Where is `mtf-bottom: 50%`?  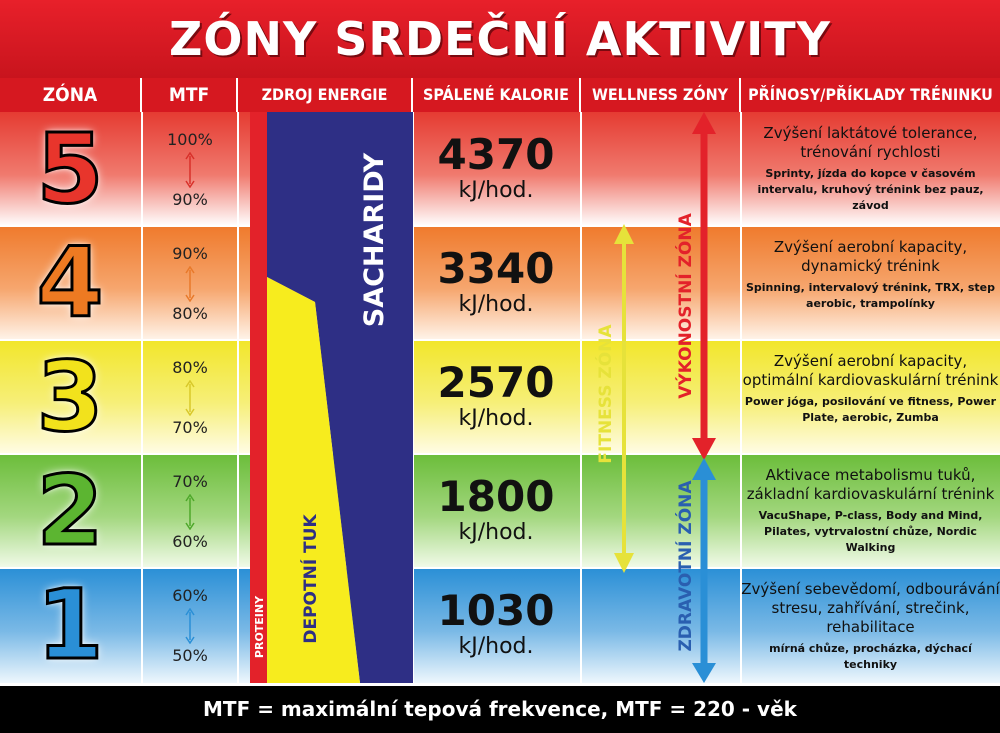 mtf-bottom: 50% is located at coordinates (190, 655).